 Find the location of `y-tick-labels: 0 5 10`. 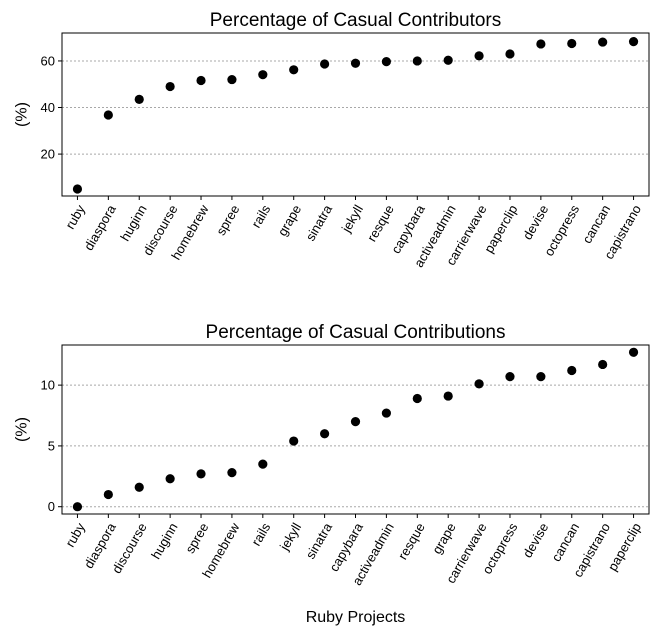

y-tick-labels: 0 5 10 is located at coordinates (51, 446).